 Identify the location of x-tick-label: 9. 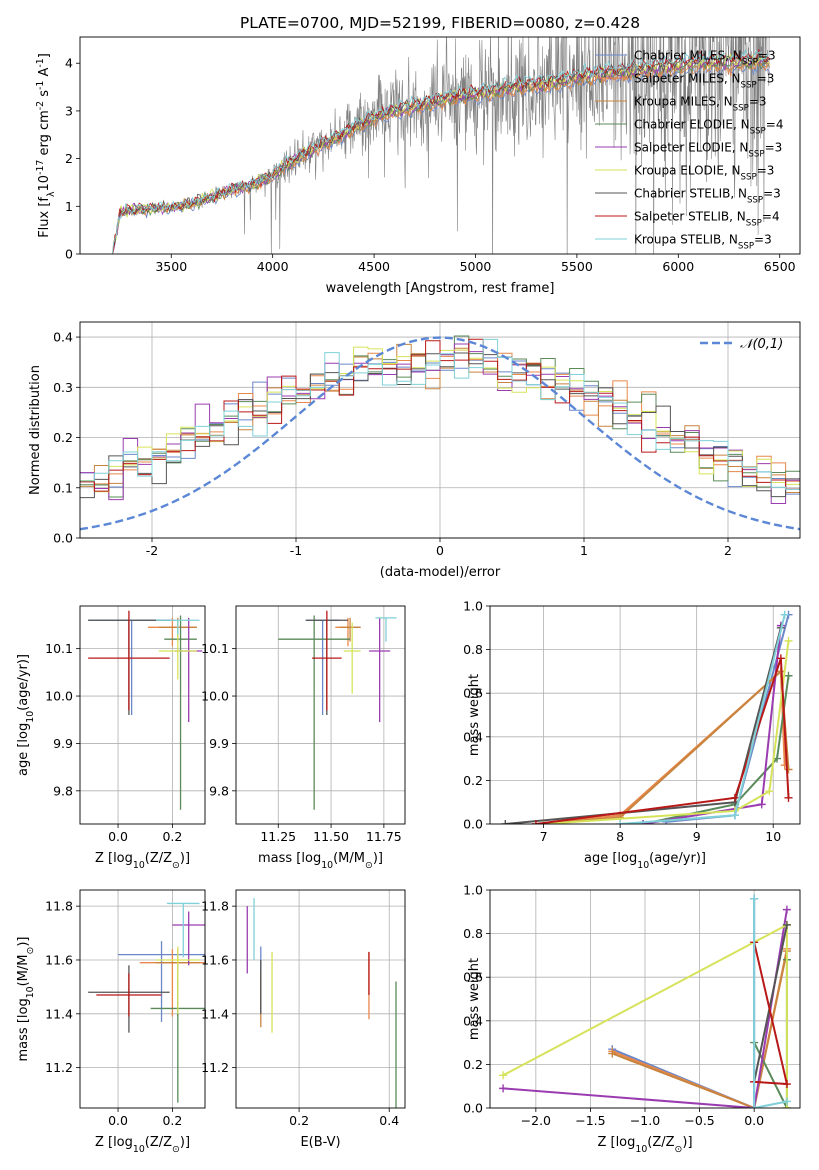
(697, 836).